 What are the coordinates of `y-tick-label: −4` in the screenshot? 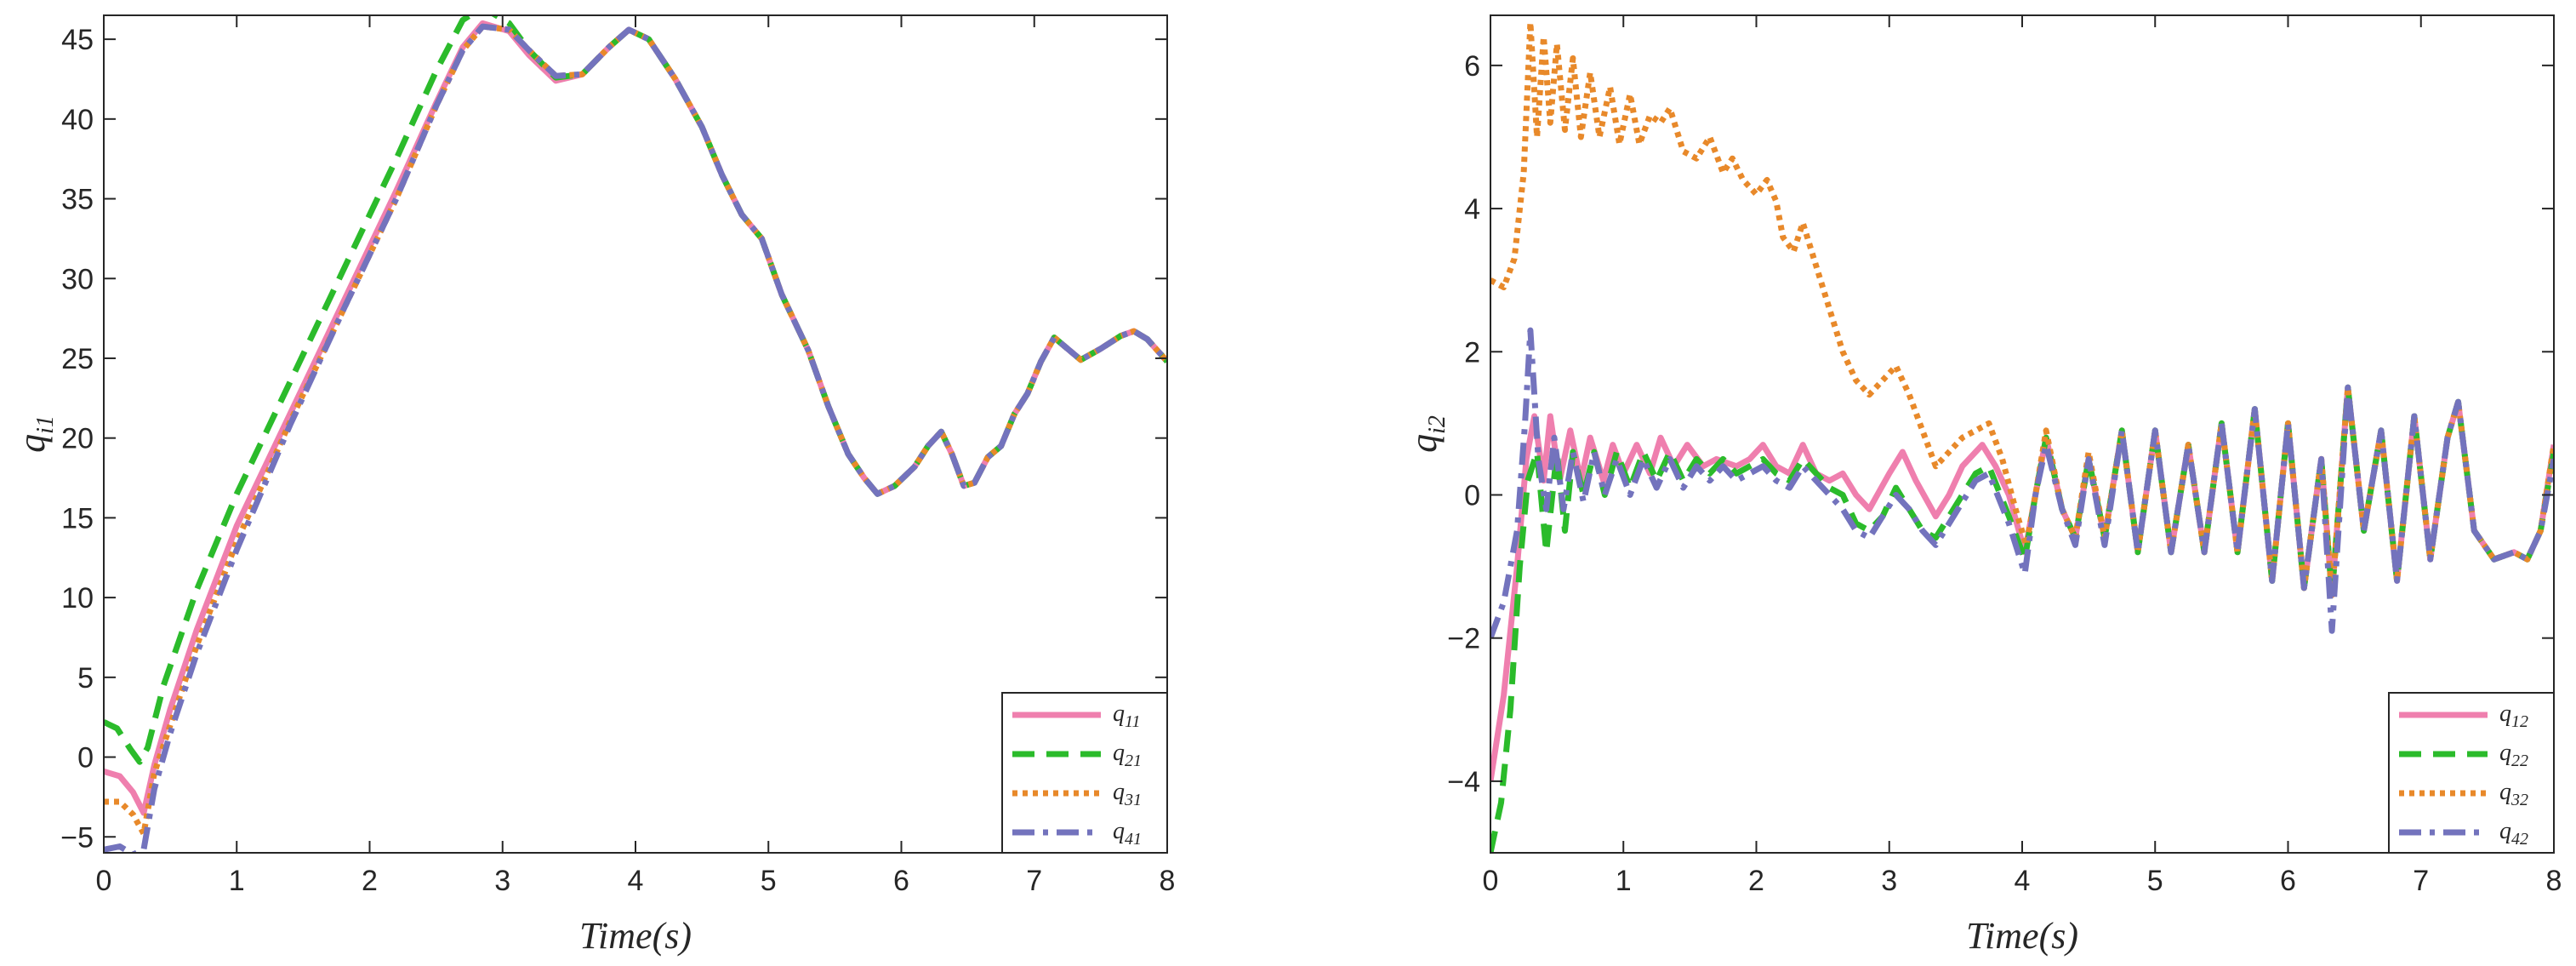 It's located at (1463, 782).